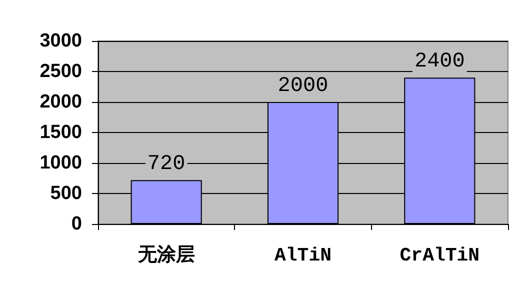  Describe the element at coordinates (61, 163) in the screenshot. I see `y-tick-label: 1000` at that location.